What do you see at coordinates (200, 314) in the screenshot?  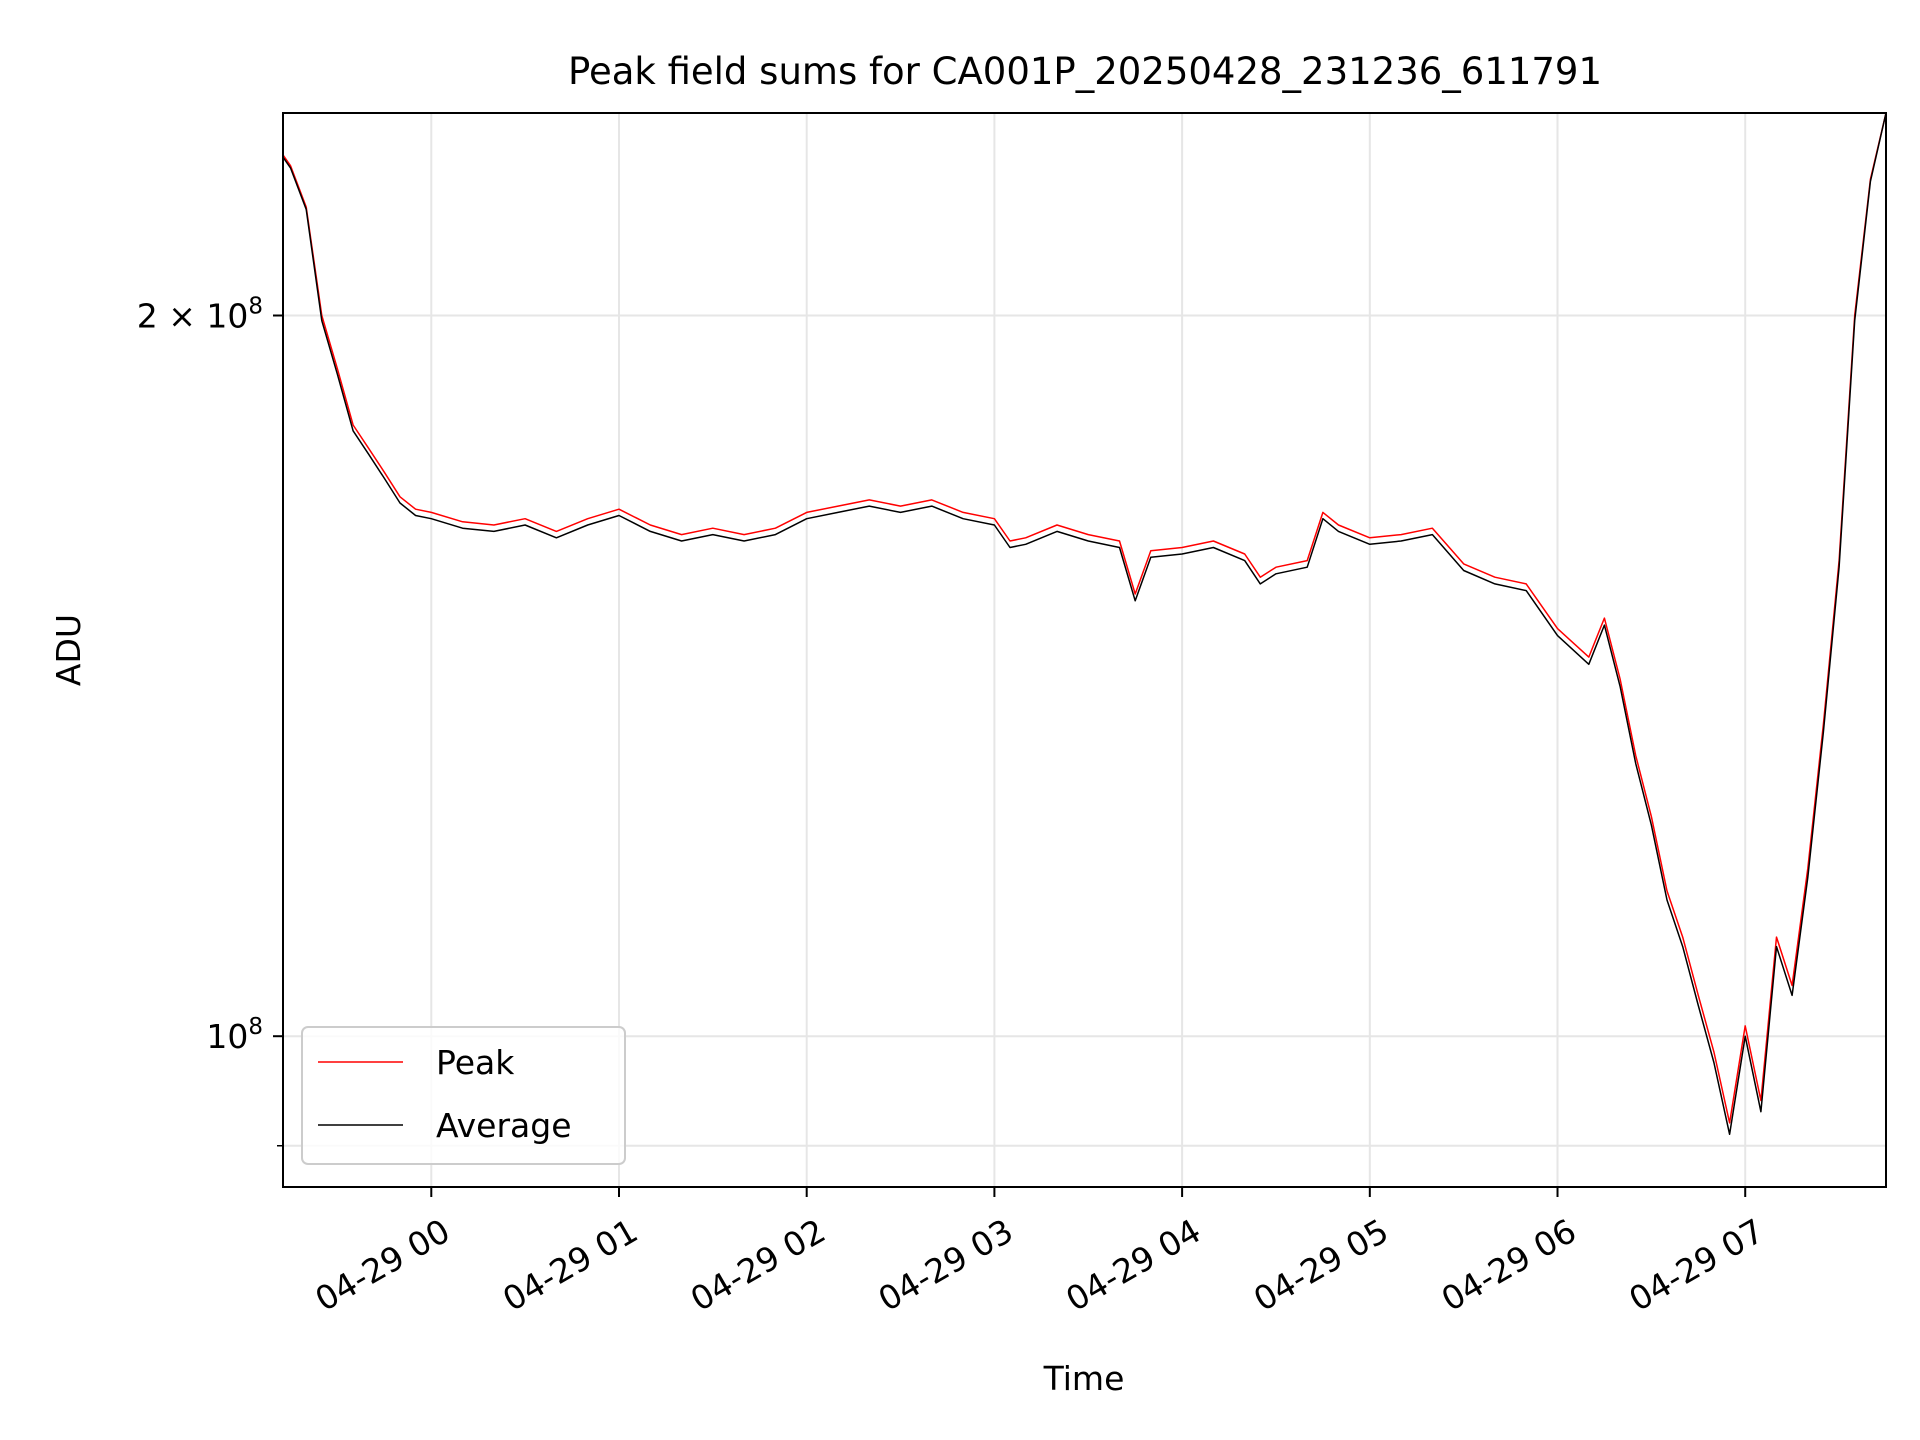 I see `y-tick-label: 2 × 108` at bounding box center [200, 314].